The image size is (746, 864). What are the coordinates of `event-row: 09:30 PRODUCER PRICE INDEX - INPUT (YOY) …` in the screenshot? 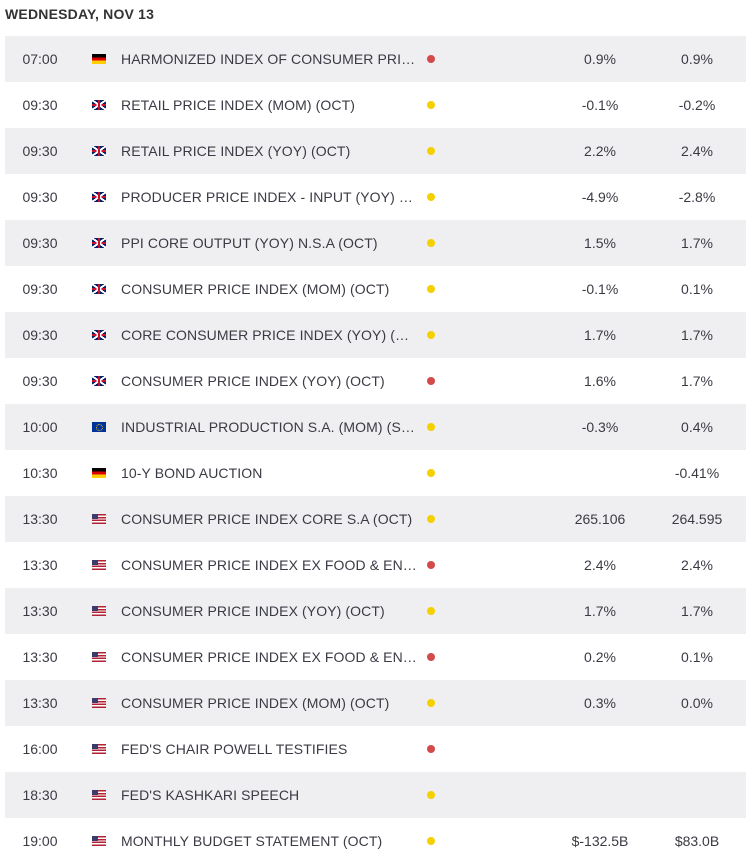 It's located at (375, 197).